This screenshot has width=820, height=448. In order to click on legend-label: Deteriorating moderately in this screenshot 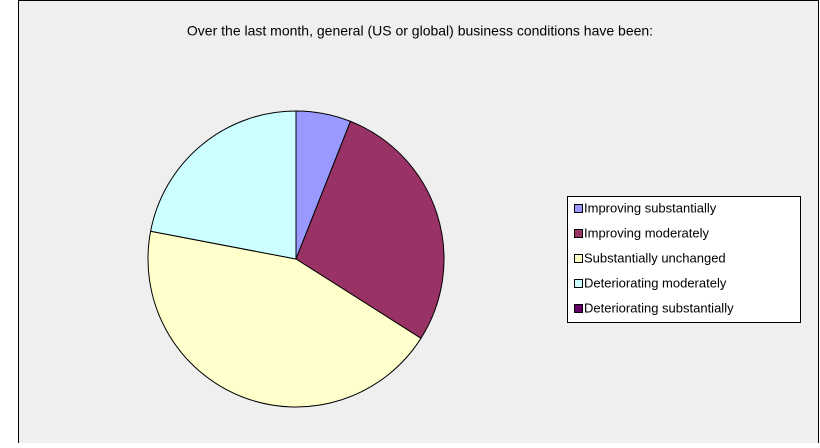, I will do `click(655, 282)`.